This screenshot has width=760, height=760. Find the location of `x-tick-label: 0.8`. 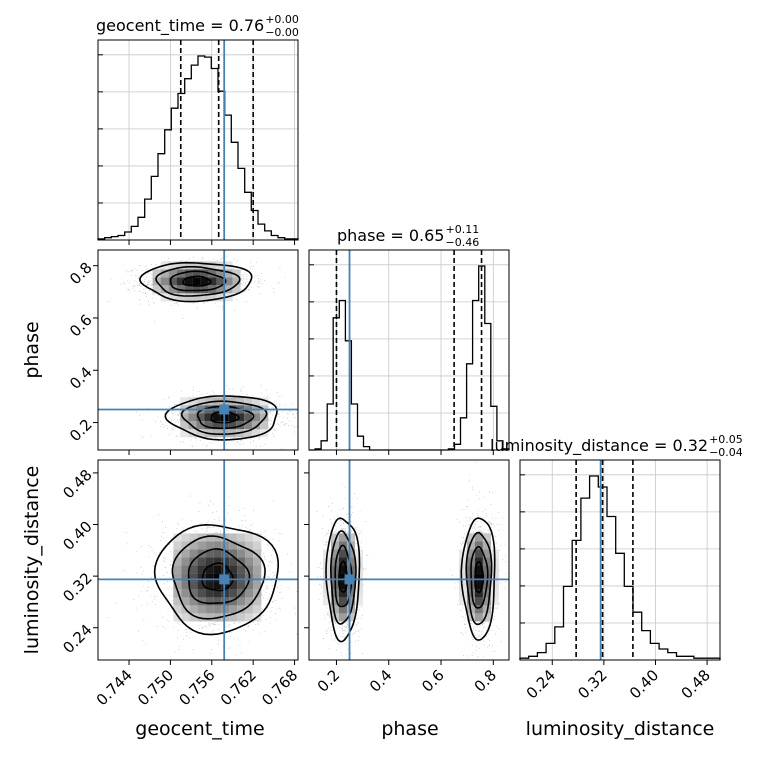

x-tick-label: 0.8 is located at coordinates (486, 681).